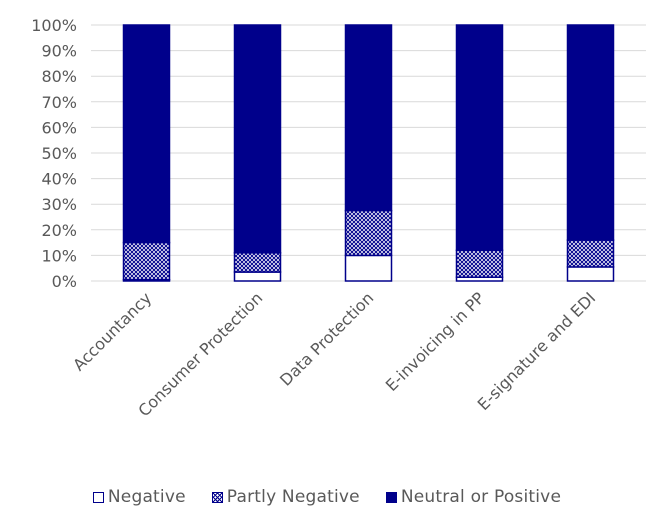  I want to click on y-tick-label: 30%, so click(59, 204).